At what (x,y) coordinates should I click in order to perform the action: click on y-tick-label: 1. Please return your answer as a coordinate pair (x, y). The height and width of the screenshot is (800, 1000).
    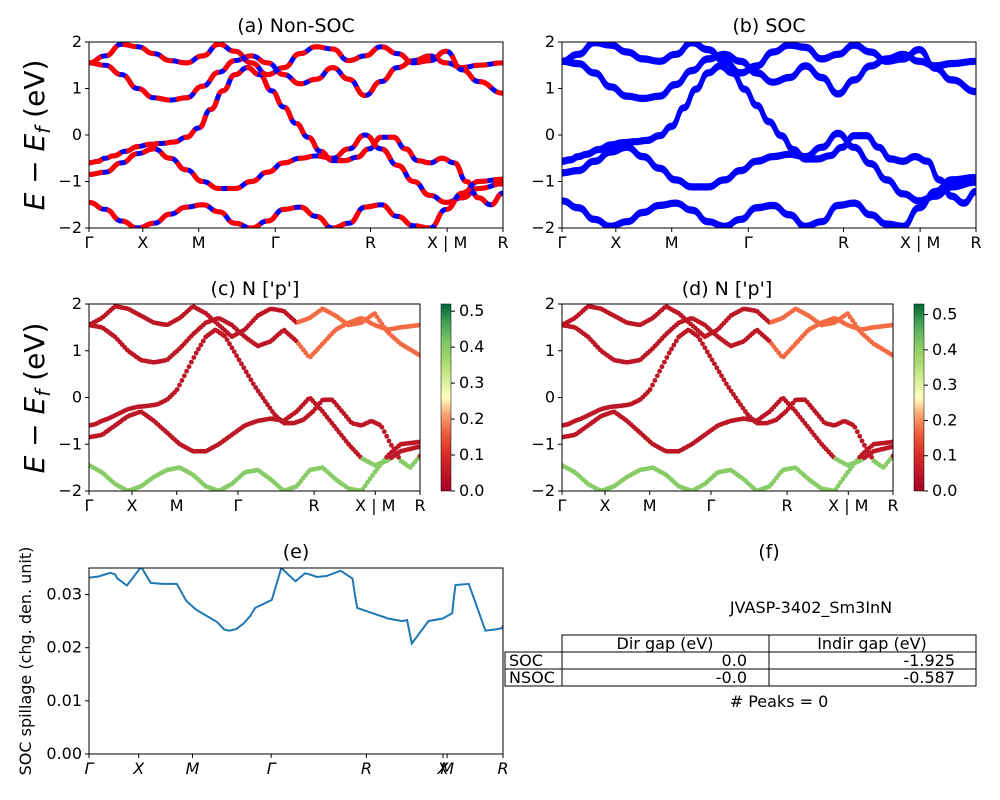
    Looking at the image, I should click on (550, 350).